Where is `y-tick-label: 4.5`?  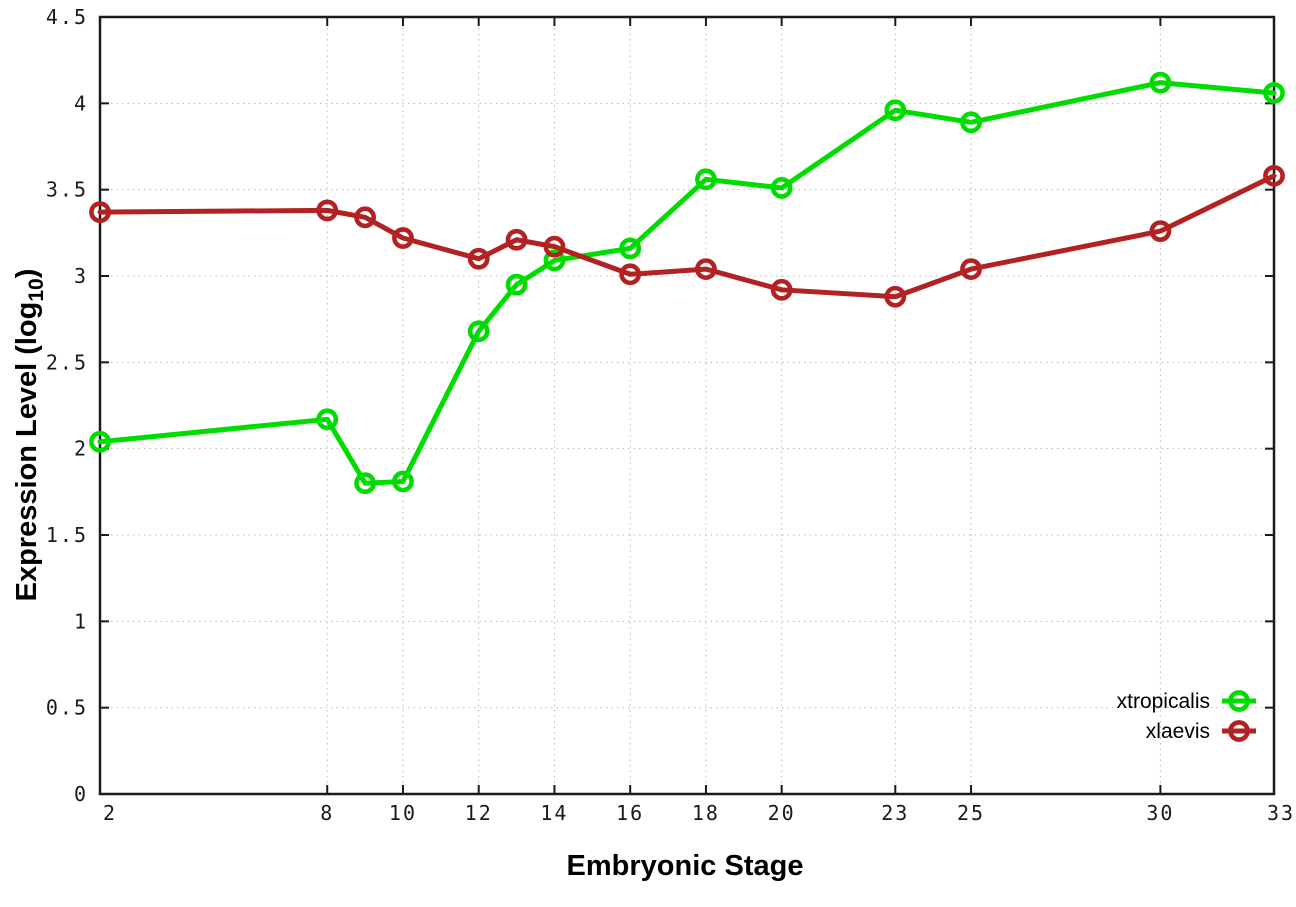
y-tick-label: 4.5 is located at coordinates (67, 17).